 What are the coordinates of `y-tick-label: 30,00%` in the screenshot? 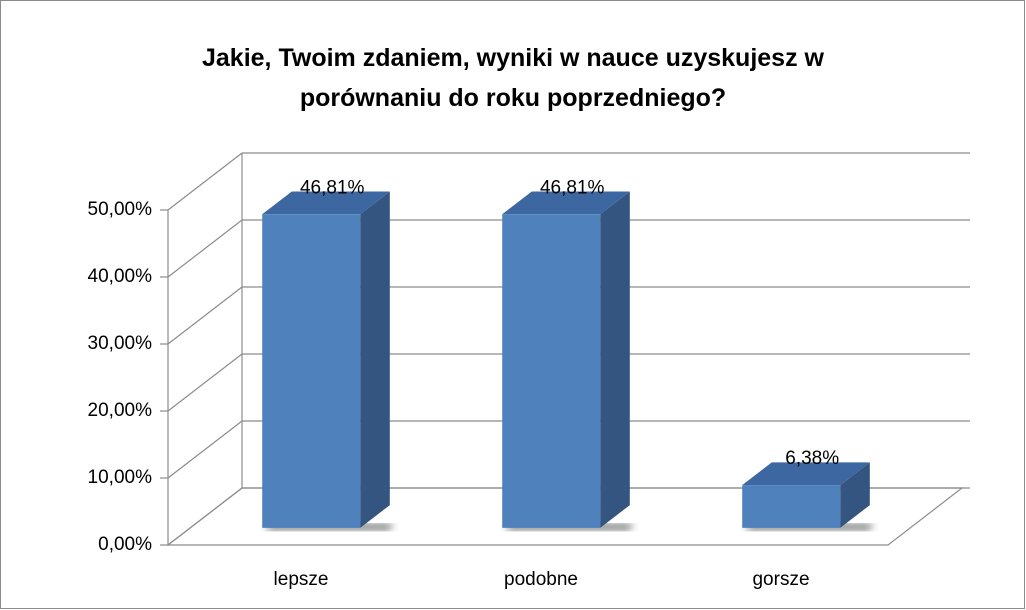 It's located at (120, 343).